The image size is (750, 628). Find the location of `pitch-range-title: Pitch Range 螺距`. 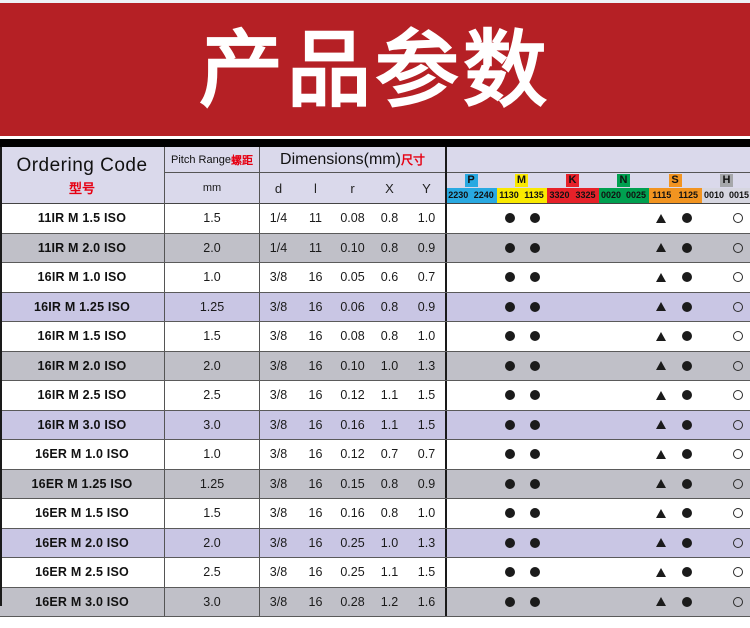

pitch-range-title: Pitch Range 螺距 is located at coordinates (212, 160).